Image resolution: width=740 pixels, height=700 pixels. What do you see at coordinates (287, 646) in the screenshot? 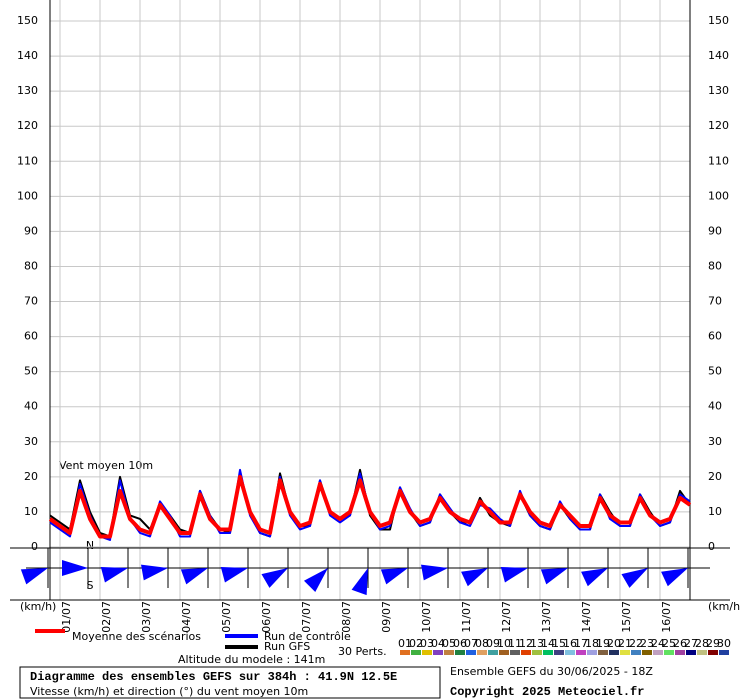
I see `legend-label: Run GFS` at bounding box center [287, 646].